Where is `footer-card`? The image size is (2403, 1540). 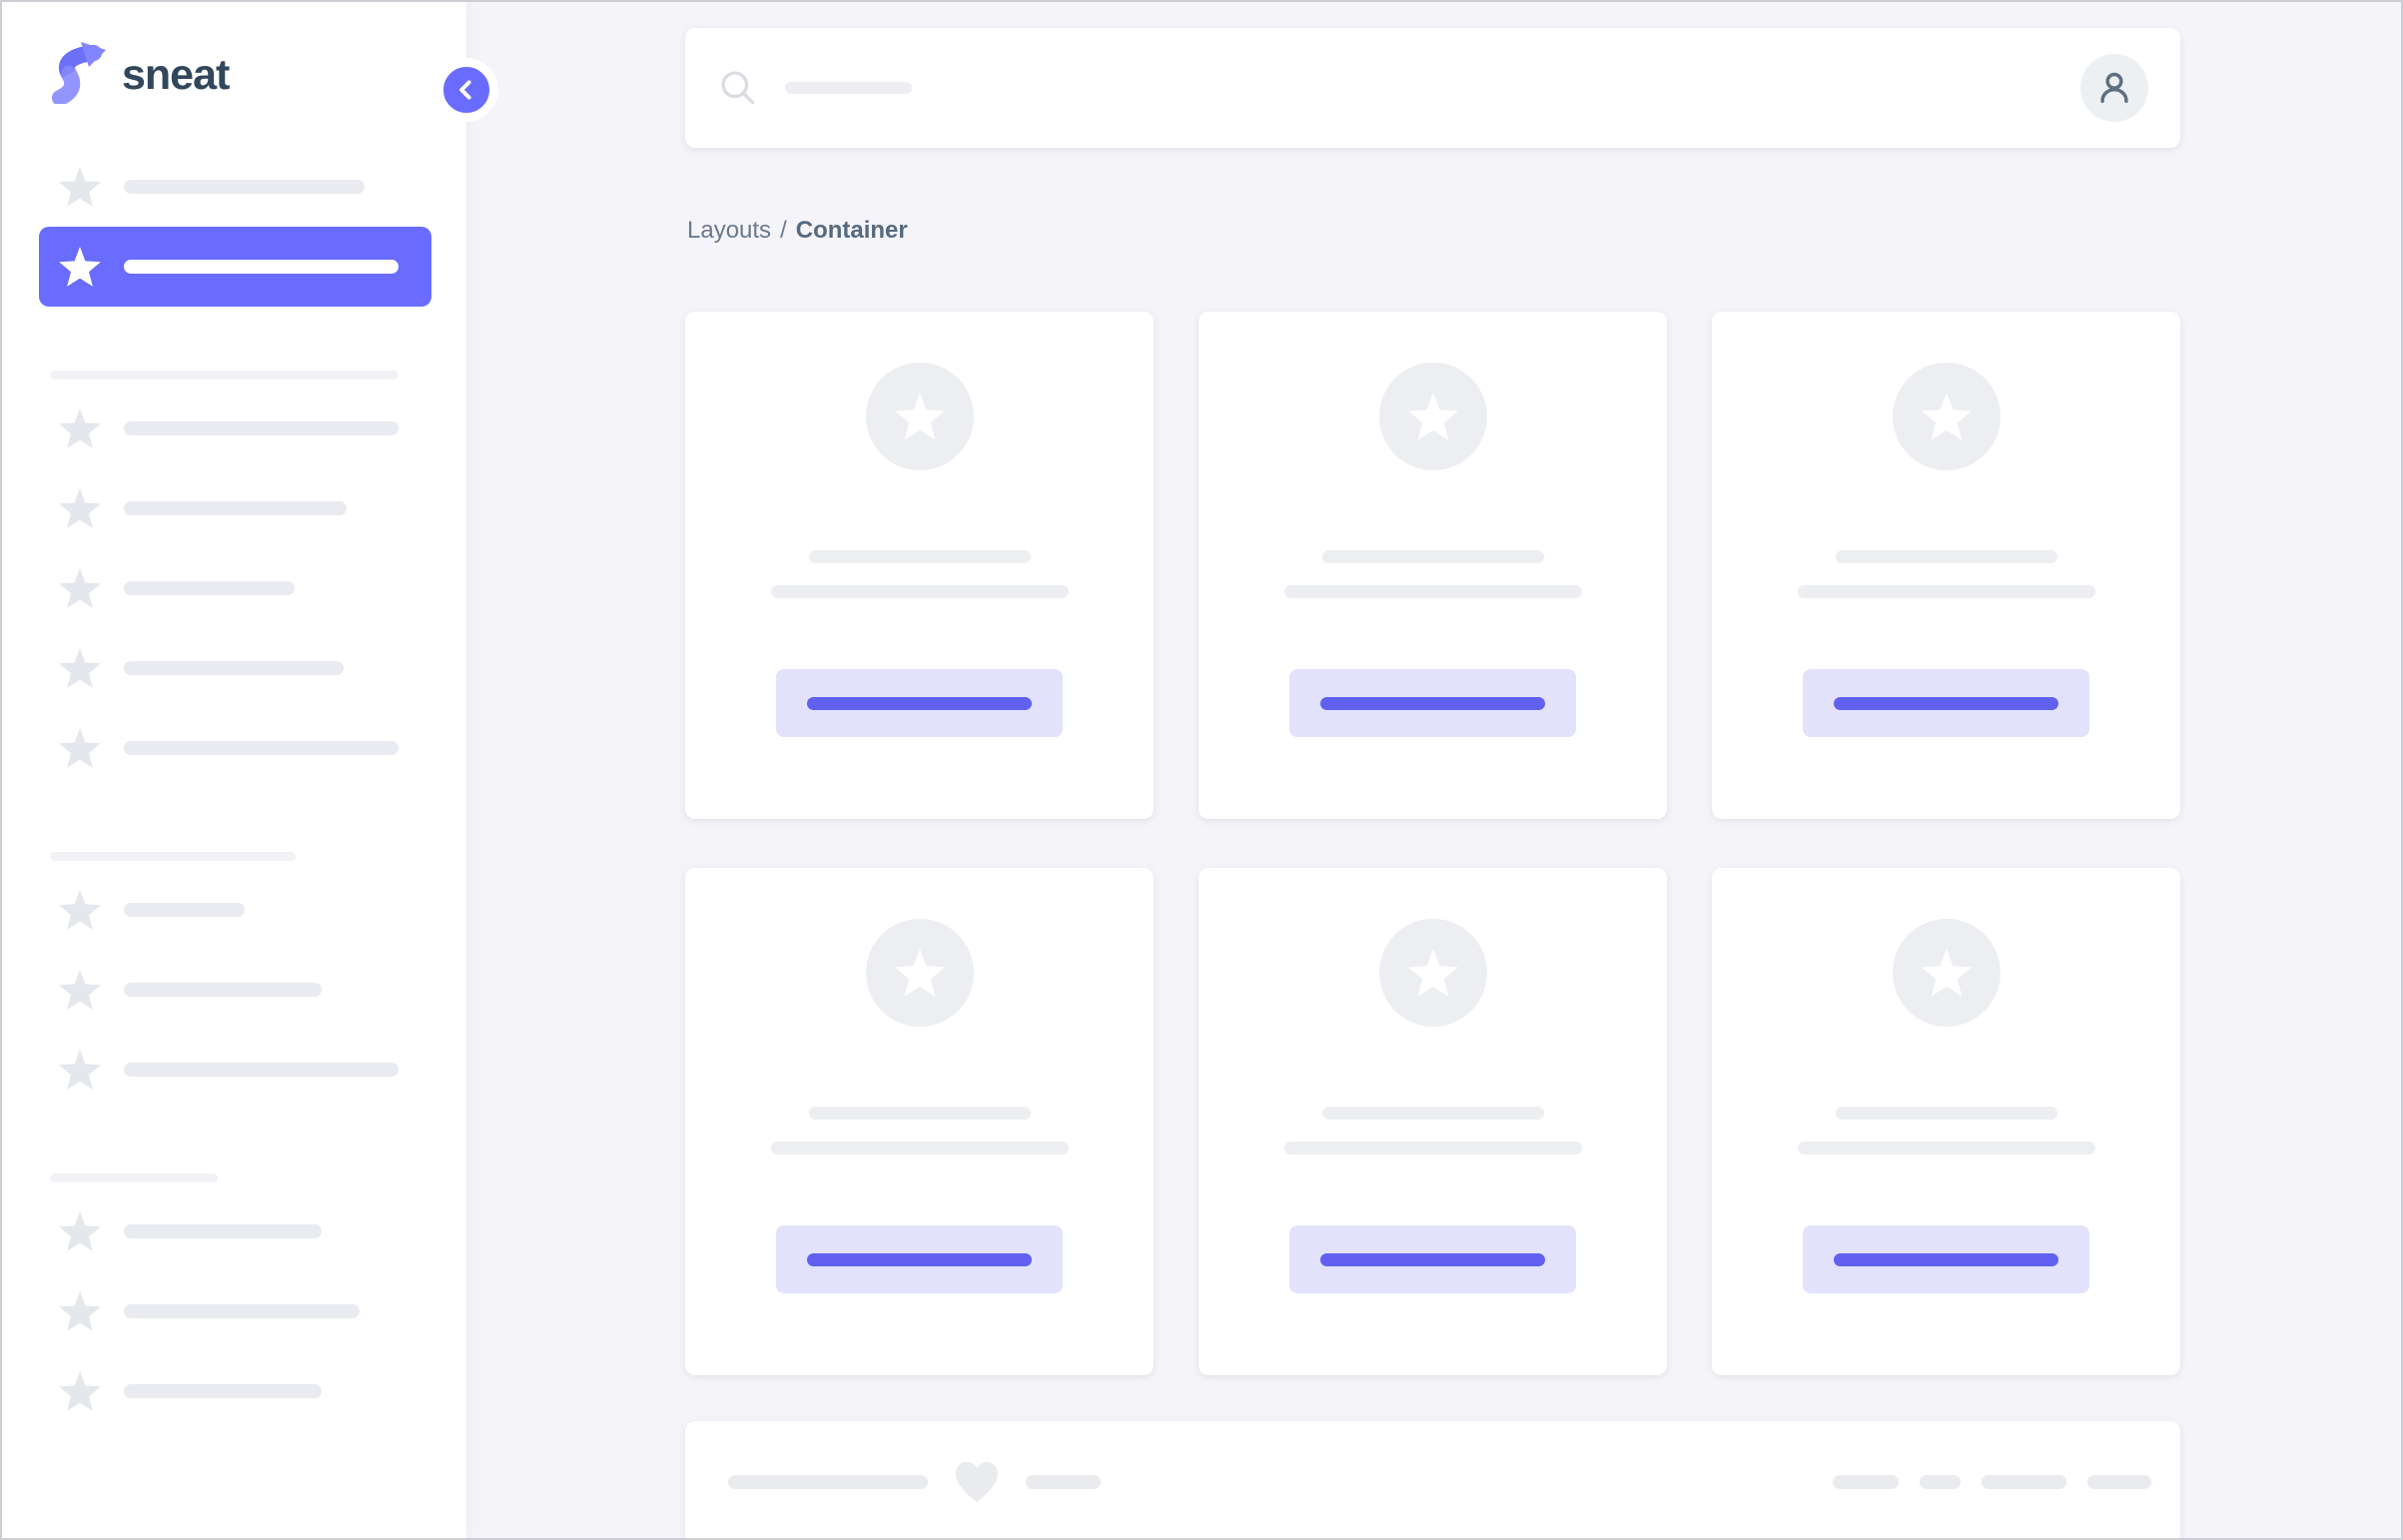 footer-card is located at coordinates (1432, 1479).